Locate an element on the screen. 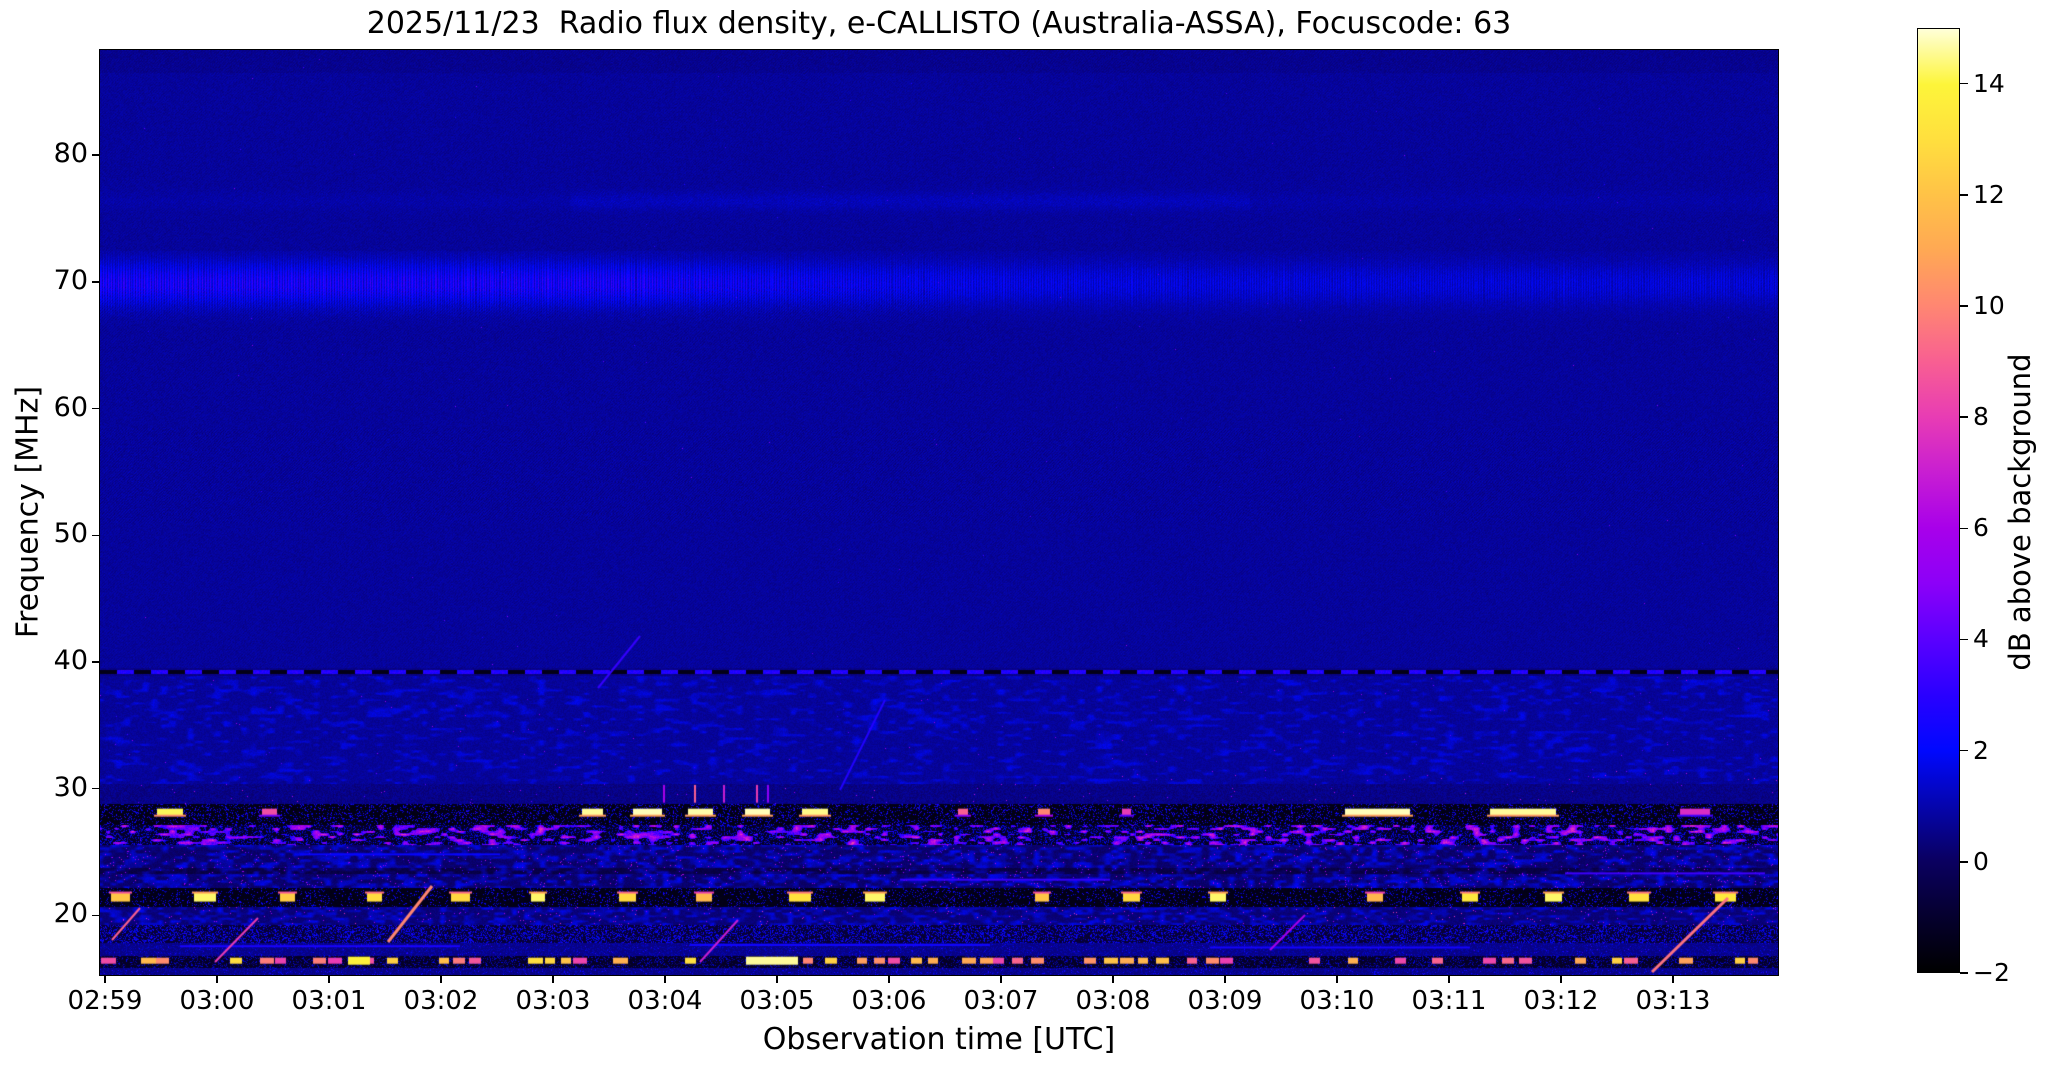 This screenshot has width=2047, height=1067. colorbar-tick-label: 0 is located at coordinates (1981, 861).